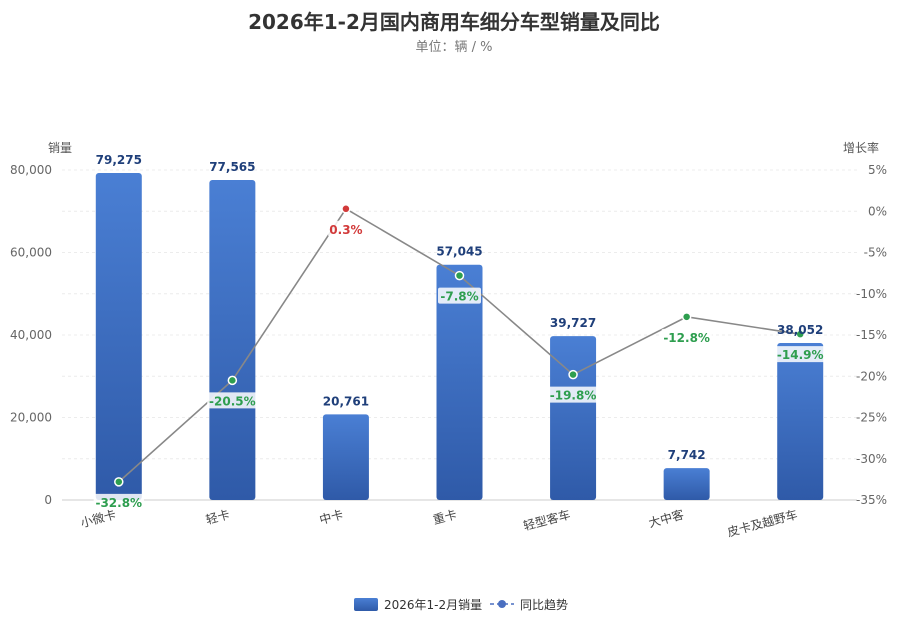 The height and width of the screenshot is (618, 908). What do you see at coordinates (346, 401) in the screenshot?
I see `bar-value-label: 20,761` at bounding box center [346, 401].